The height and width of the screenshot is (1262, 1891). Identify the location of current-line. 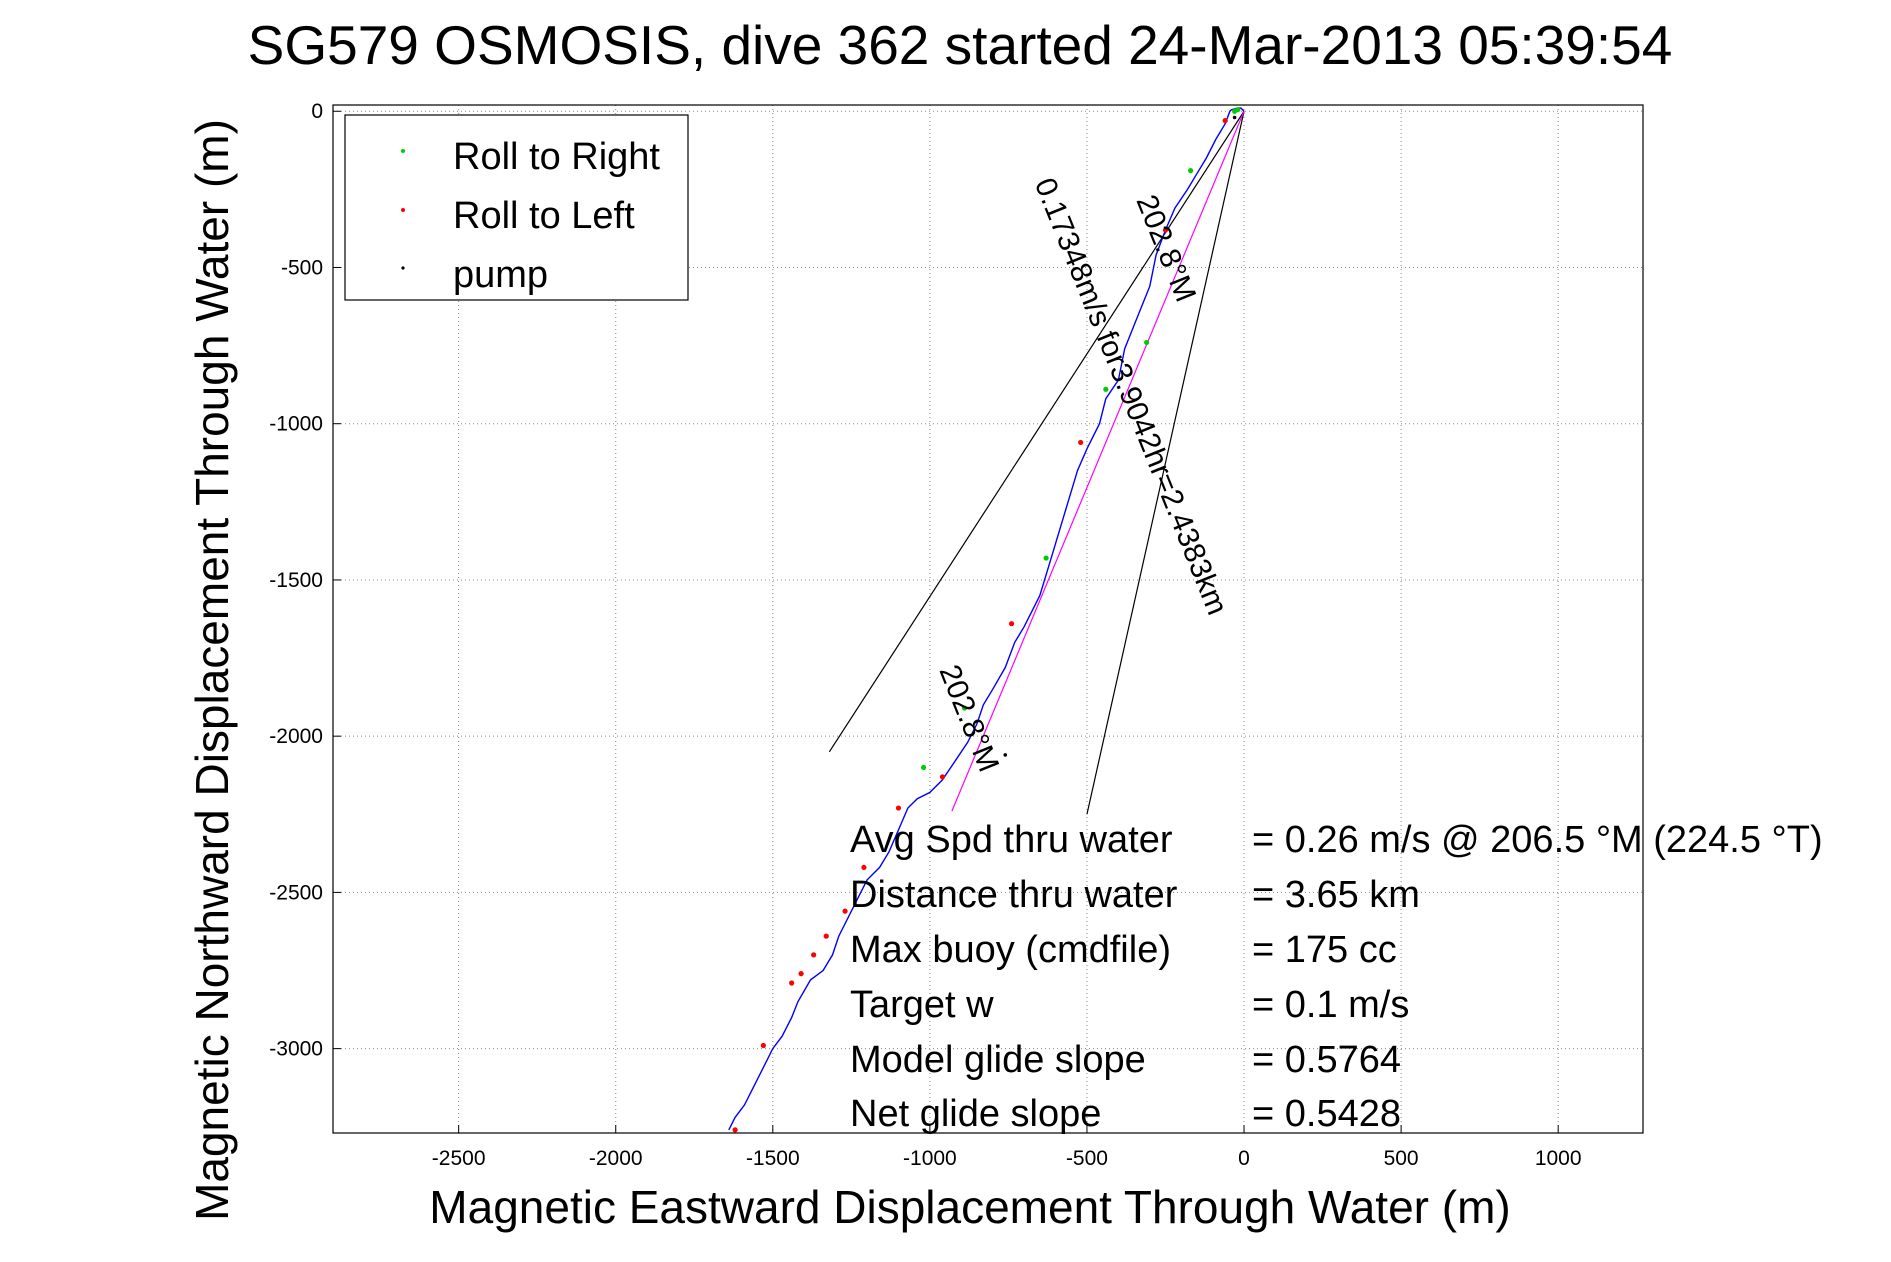
(1098, 461).